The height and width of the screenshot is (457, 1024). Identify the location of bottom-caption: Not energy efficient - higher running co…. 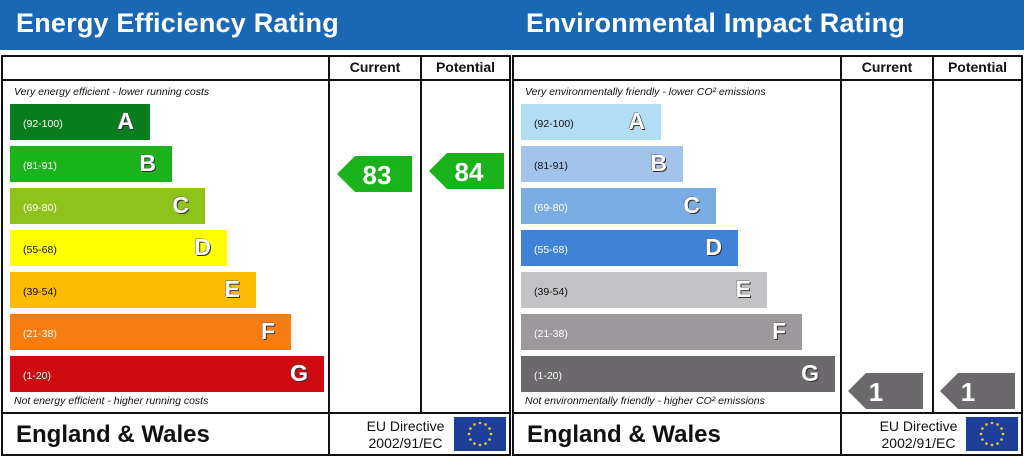
(111, 401).